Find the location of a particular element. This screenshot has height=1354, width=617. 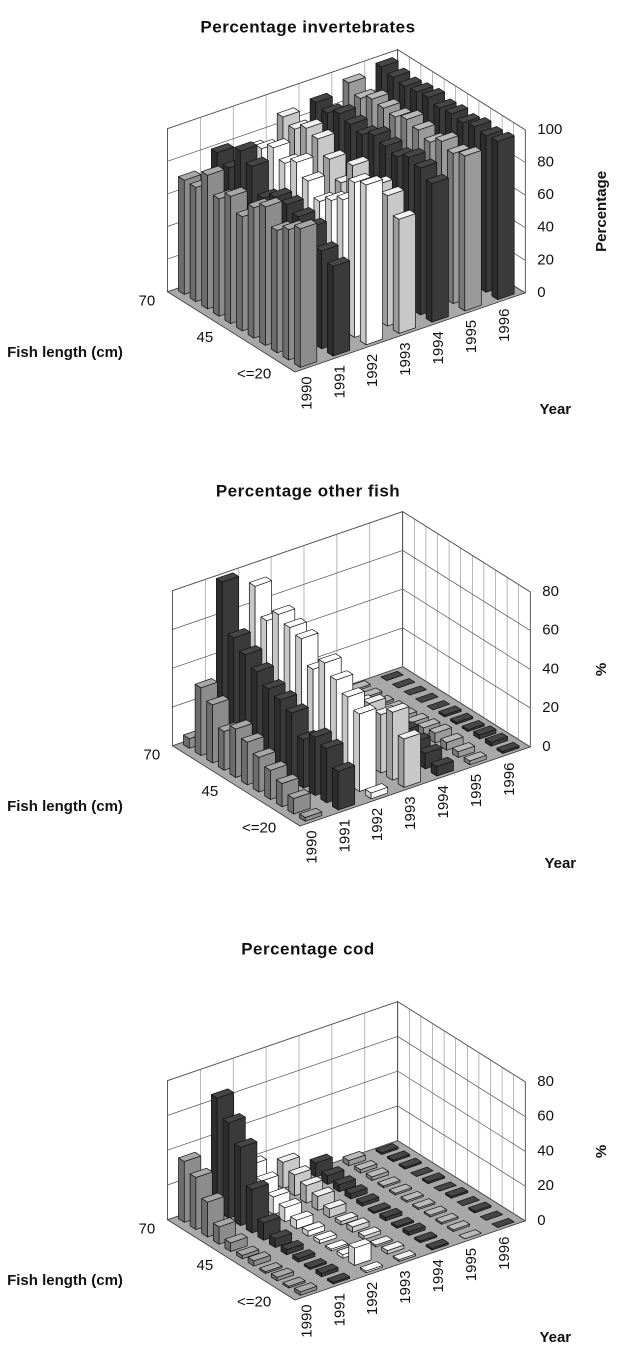

x-tick-label: 1996 is located at coordinates (504, 1253).